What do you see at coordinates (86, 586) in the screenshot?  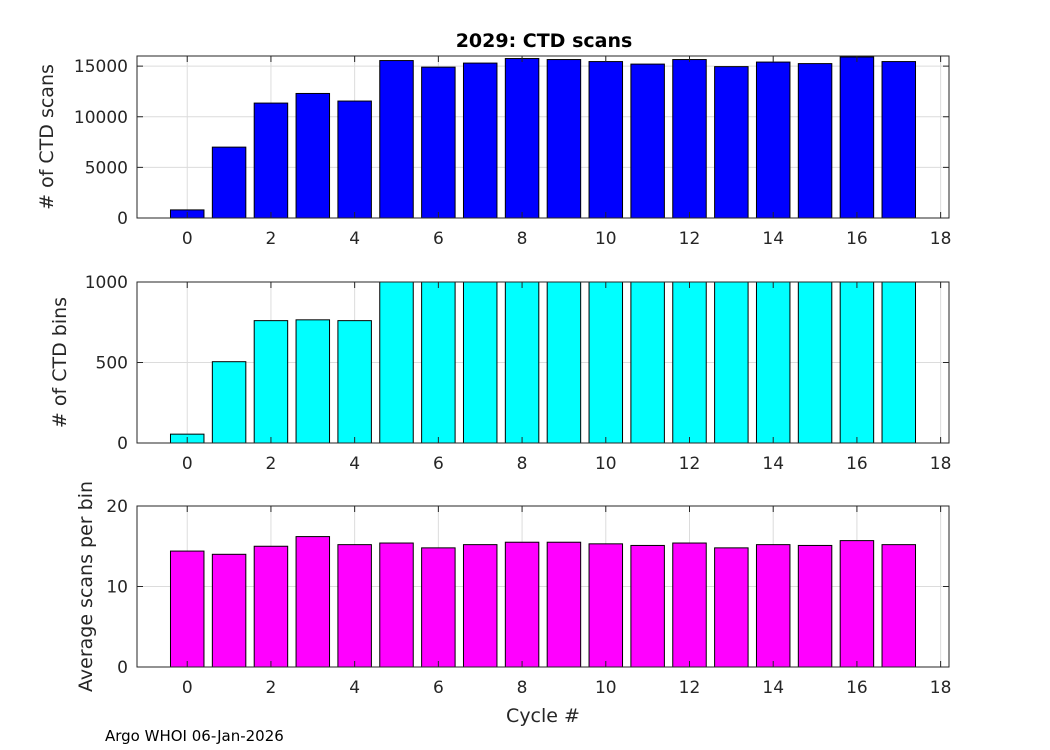 I see `y-axis-label: Average scans per bin` at bounding box center [86, 586].